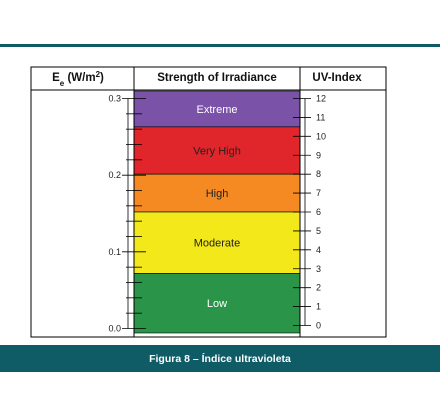 The height and width of the screenshot is (408, 440). I want to click on right-axis-tick-label: 5, so click(318, 231).